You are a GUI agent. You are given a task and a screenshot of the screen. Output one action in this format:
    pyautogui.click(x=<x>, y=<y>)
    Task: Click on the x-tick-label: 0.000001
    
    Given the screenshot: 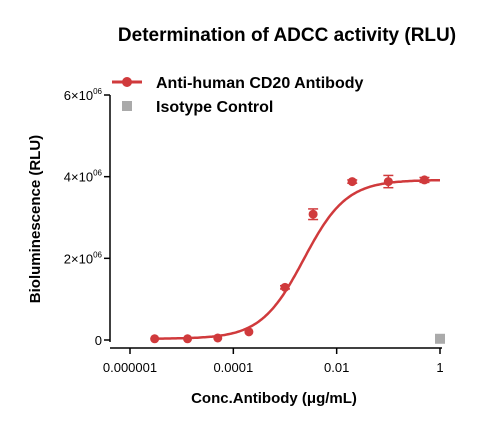 What is the action you would take?
    pyautogui.click(x=130, y=367)
    